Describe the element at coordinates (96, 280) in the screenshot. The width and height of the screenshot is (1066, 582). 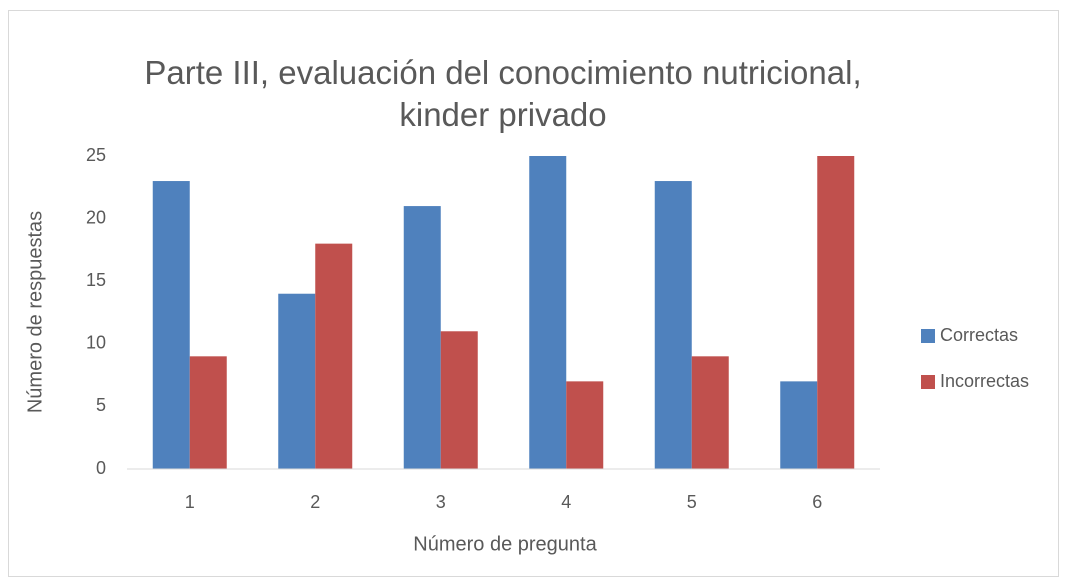
I see `y-tick-label: 15` at that location.